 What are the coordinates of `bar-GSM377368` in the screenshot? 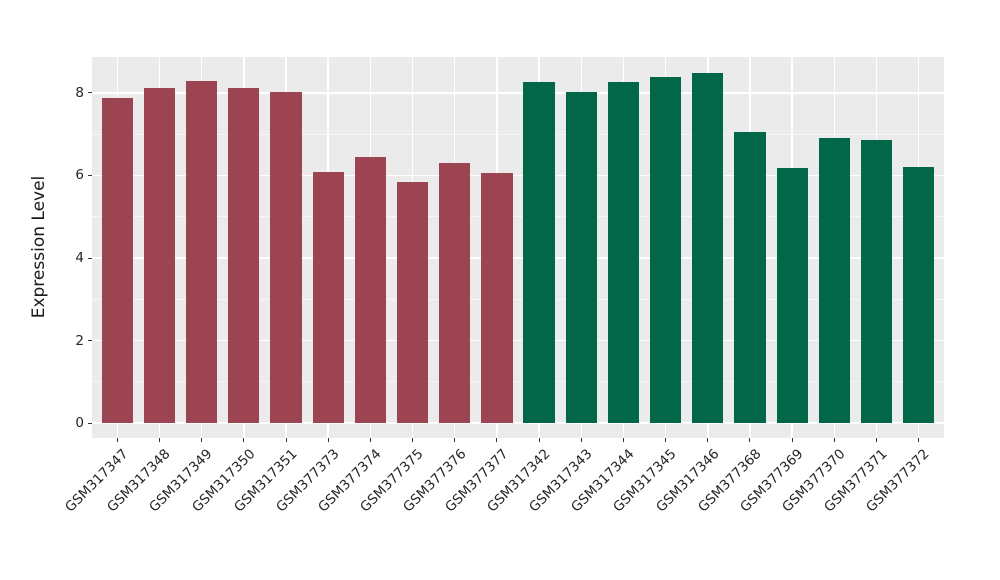 It's located at (750, 278).